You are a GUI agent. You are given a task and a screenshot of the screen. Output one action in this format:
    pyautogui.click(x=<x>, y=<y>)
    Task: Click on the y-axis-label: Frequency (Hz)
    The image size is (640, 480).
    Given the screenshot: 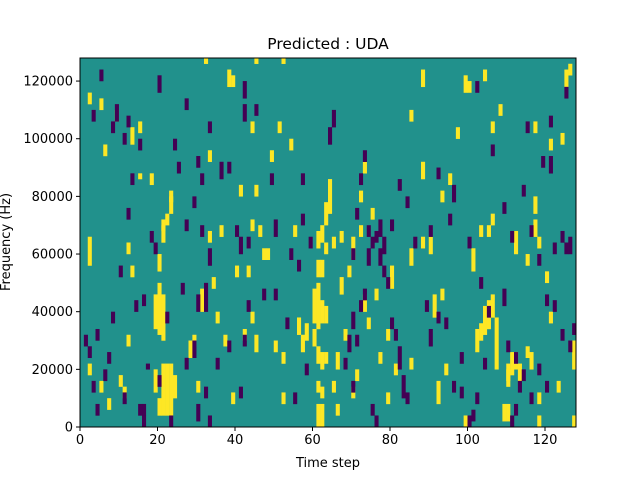 What is the action you would take?
    pyautogui.click(x=7, y=242)
    